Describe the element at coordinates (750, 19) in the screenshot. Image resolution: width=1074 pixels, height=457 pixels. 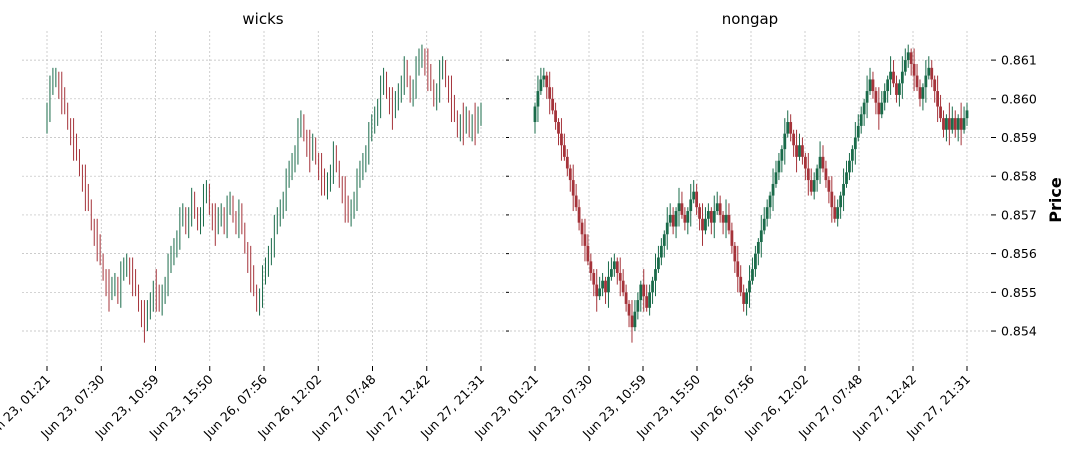
I see `panel-title-nongap: nongap` at that location.